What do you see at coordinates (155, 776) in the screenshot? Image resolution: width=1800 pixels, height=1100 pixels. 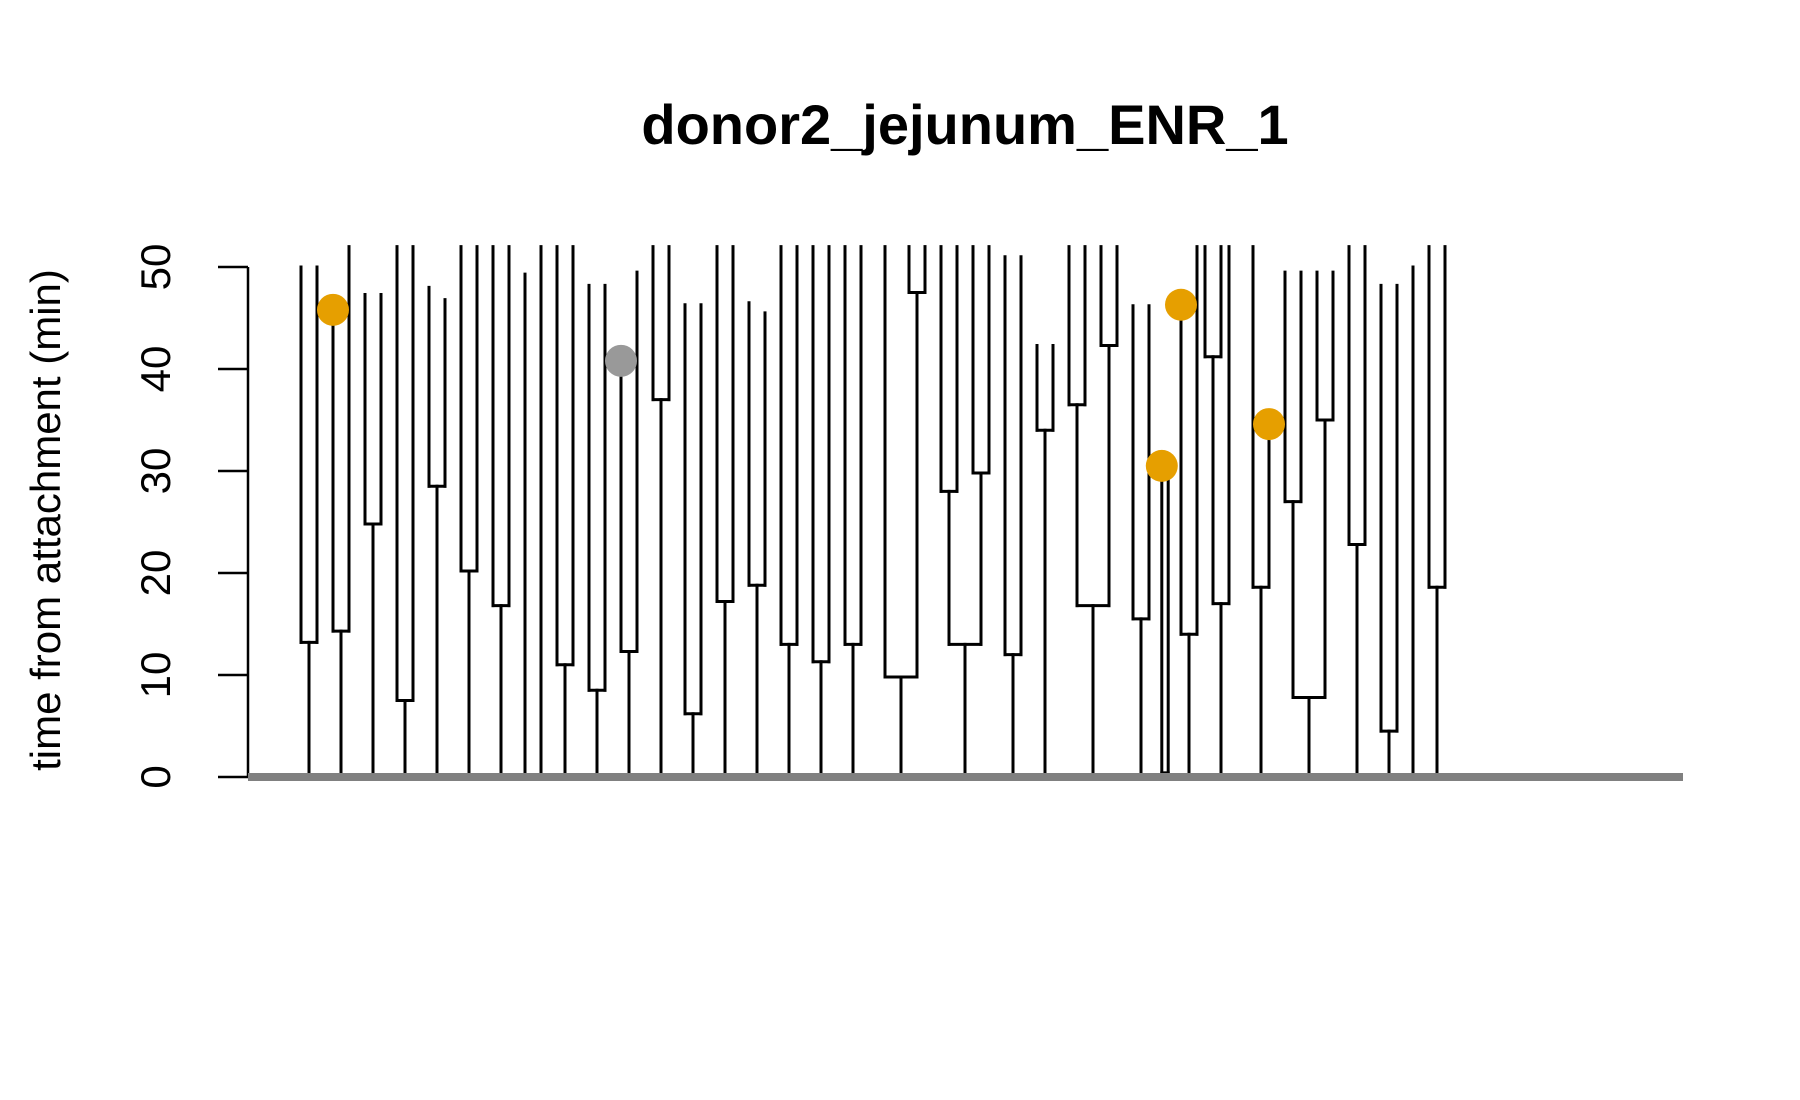 I see `y-tick-label: 0` at bounding box center [155, 776].